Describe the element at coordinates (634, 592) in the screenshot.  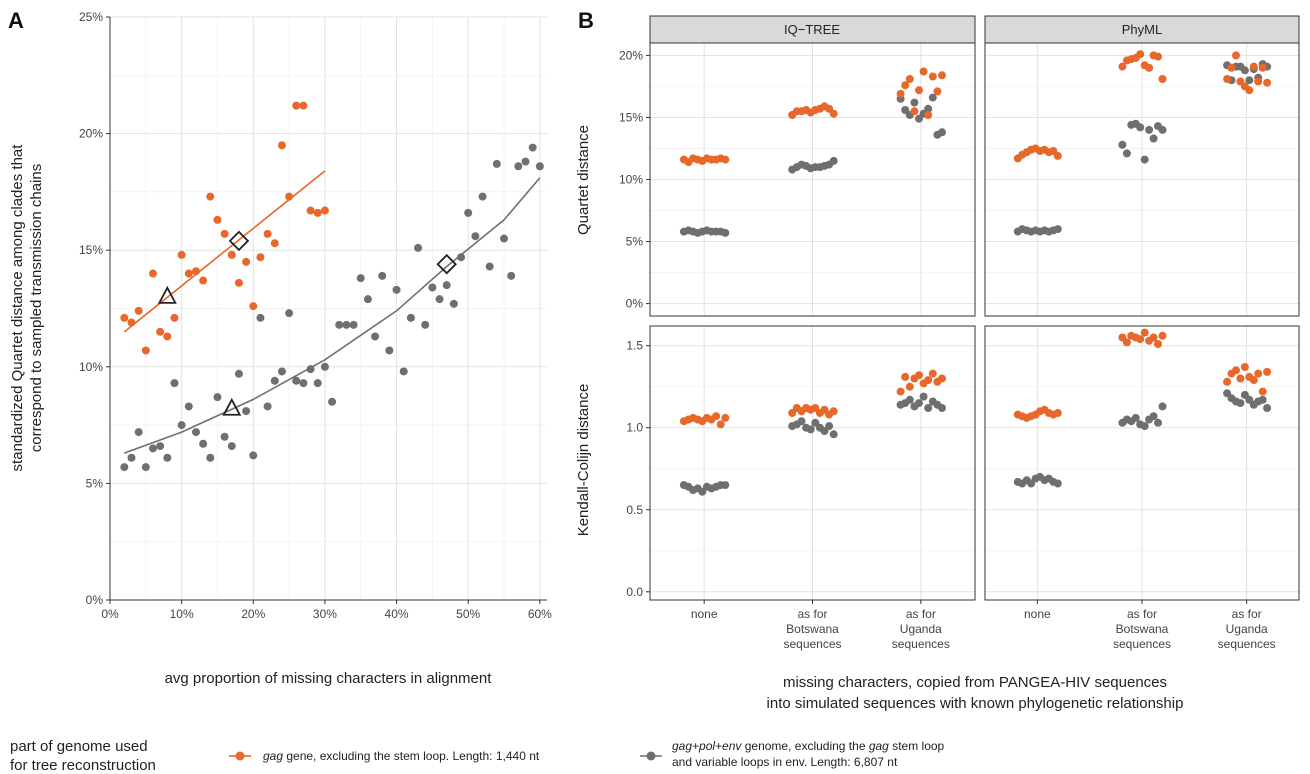
I see `y-tick-label: 0.0` at that location.